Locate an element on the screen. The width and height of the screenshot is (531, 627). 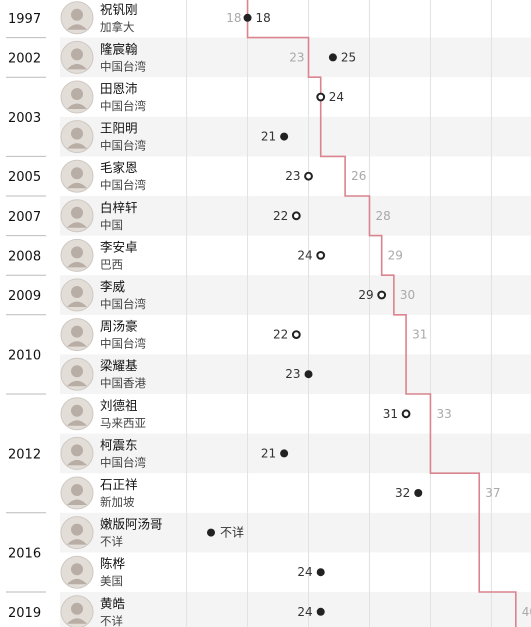
year-label: 2003 is located at coordinates (24, 118).